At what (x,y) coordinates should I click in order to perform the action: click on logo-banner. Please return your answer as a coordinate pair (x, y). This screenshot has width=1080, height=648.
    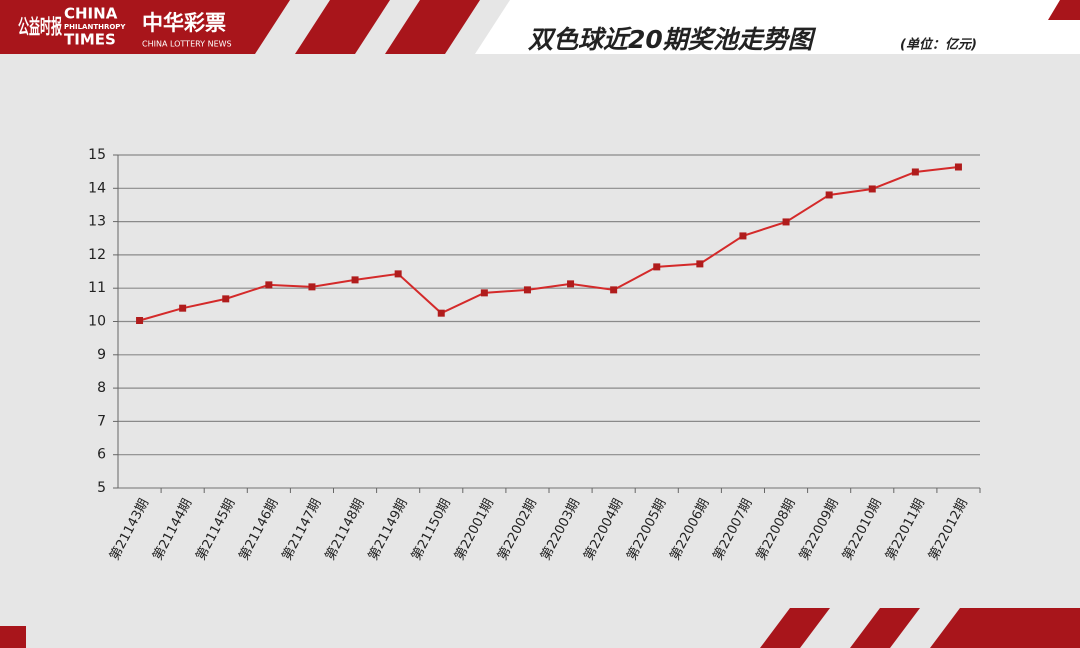
    Looking at the image, I should click on (145, 27).